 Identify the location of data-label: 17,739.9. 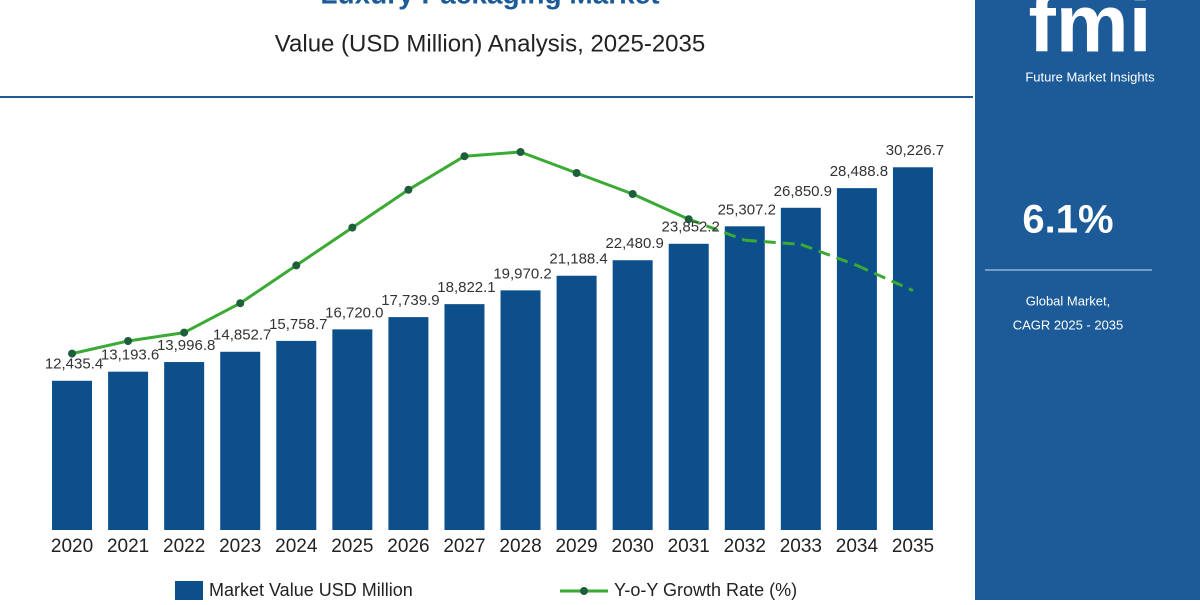
(410, 300).